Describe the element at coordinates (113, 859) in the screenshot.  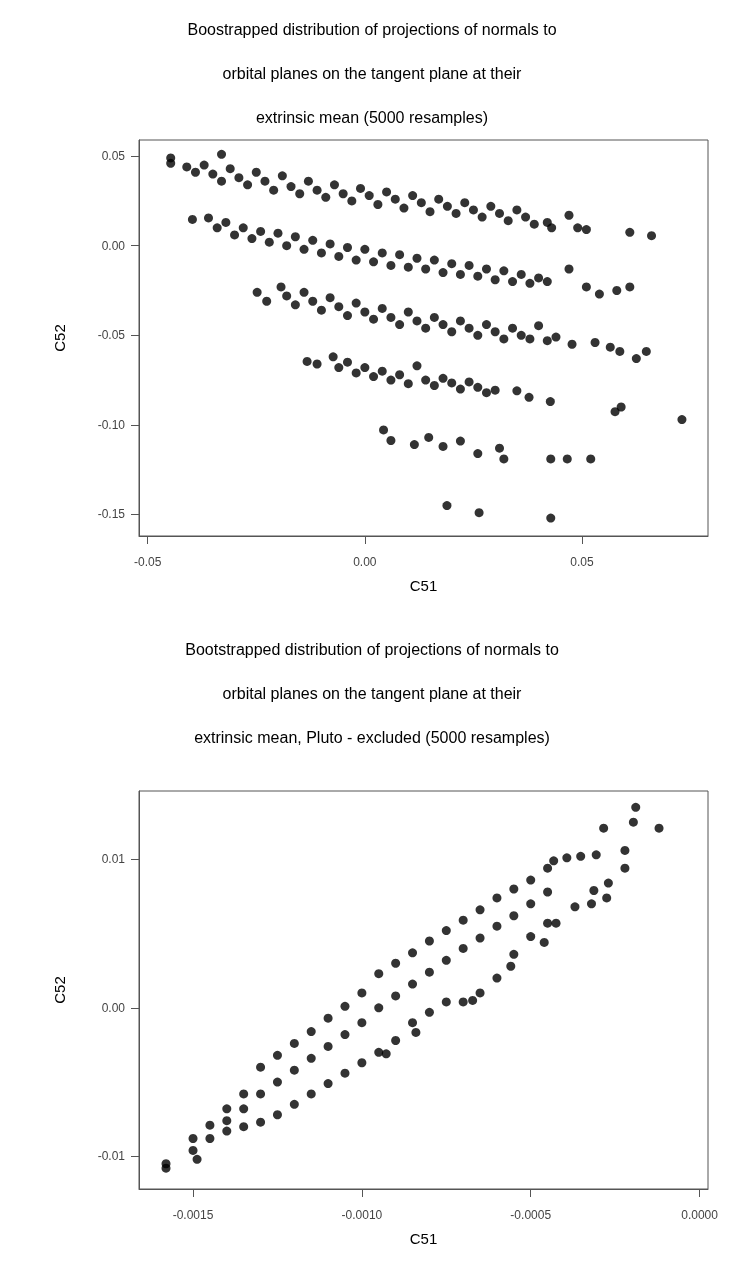
I see `y-tick-label: 0.01` at that location.